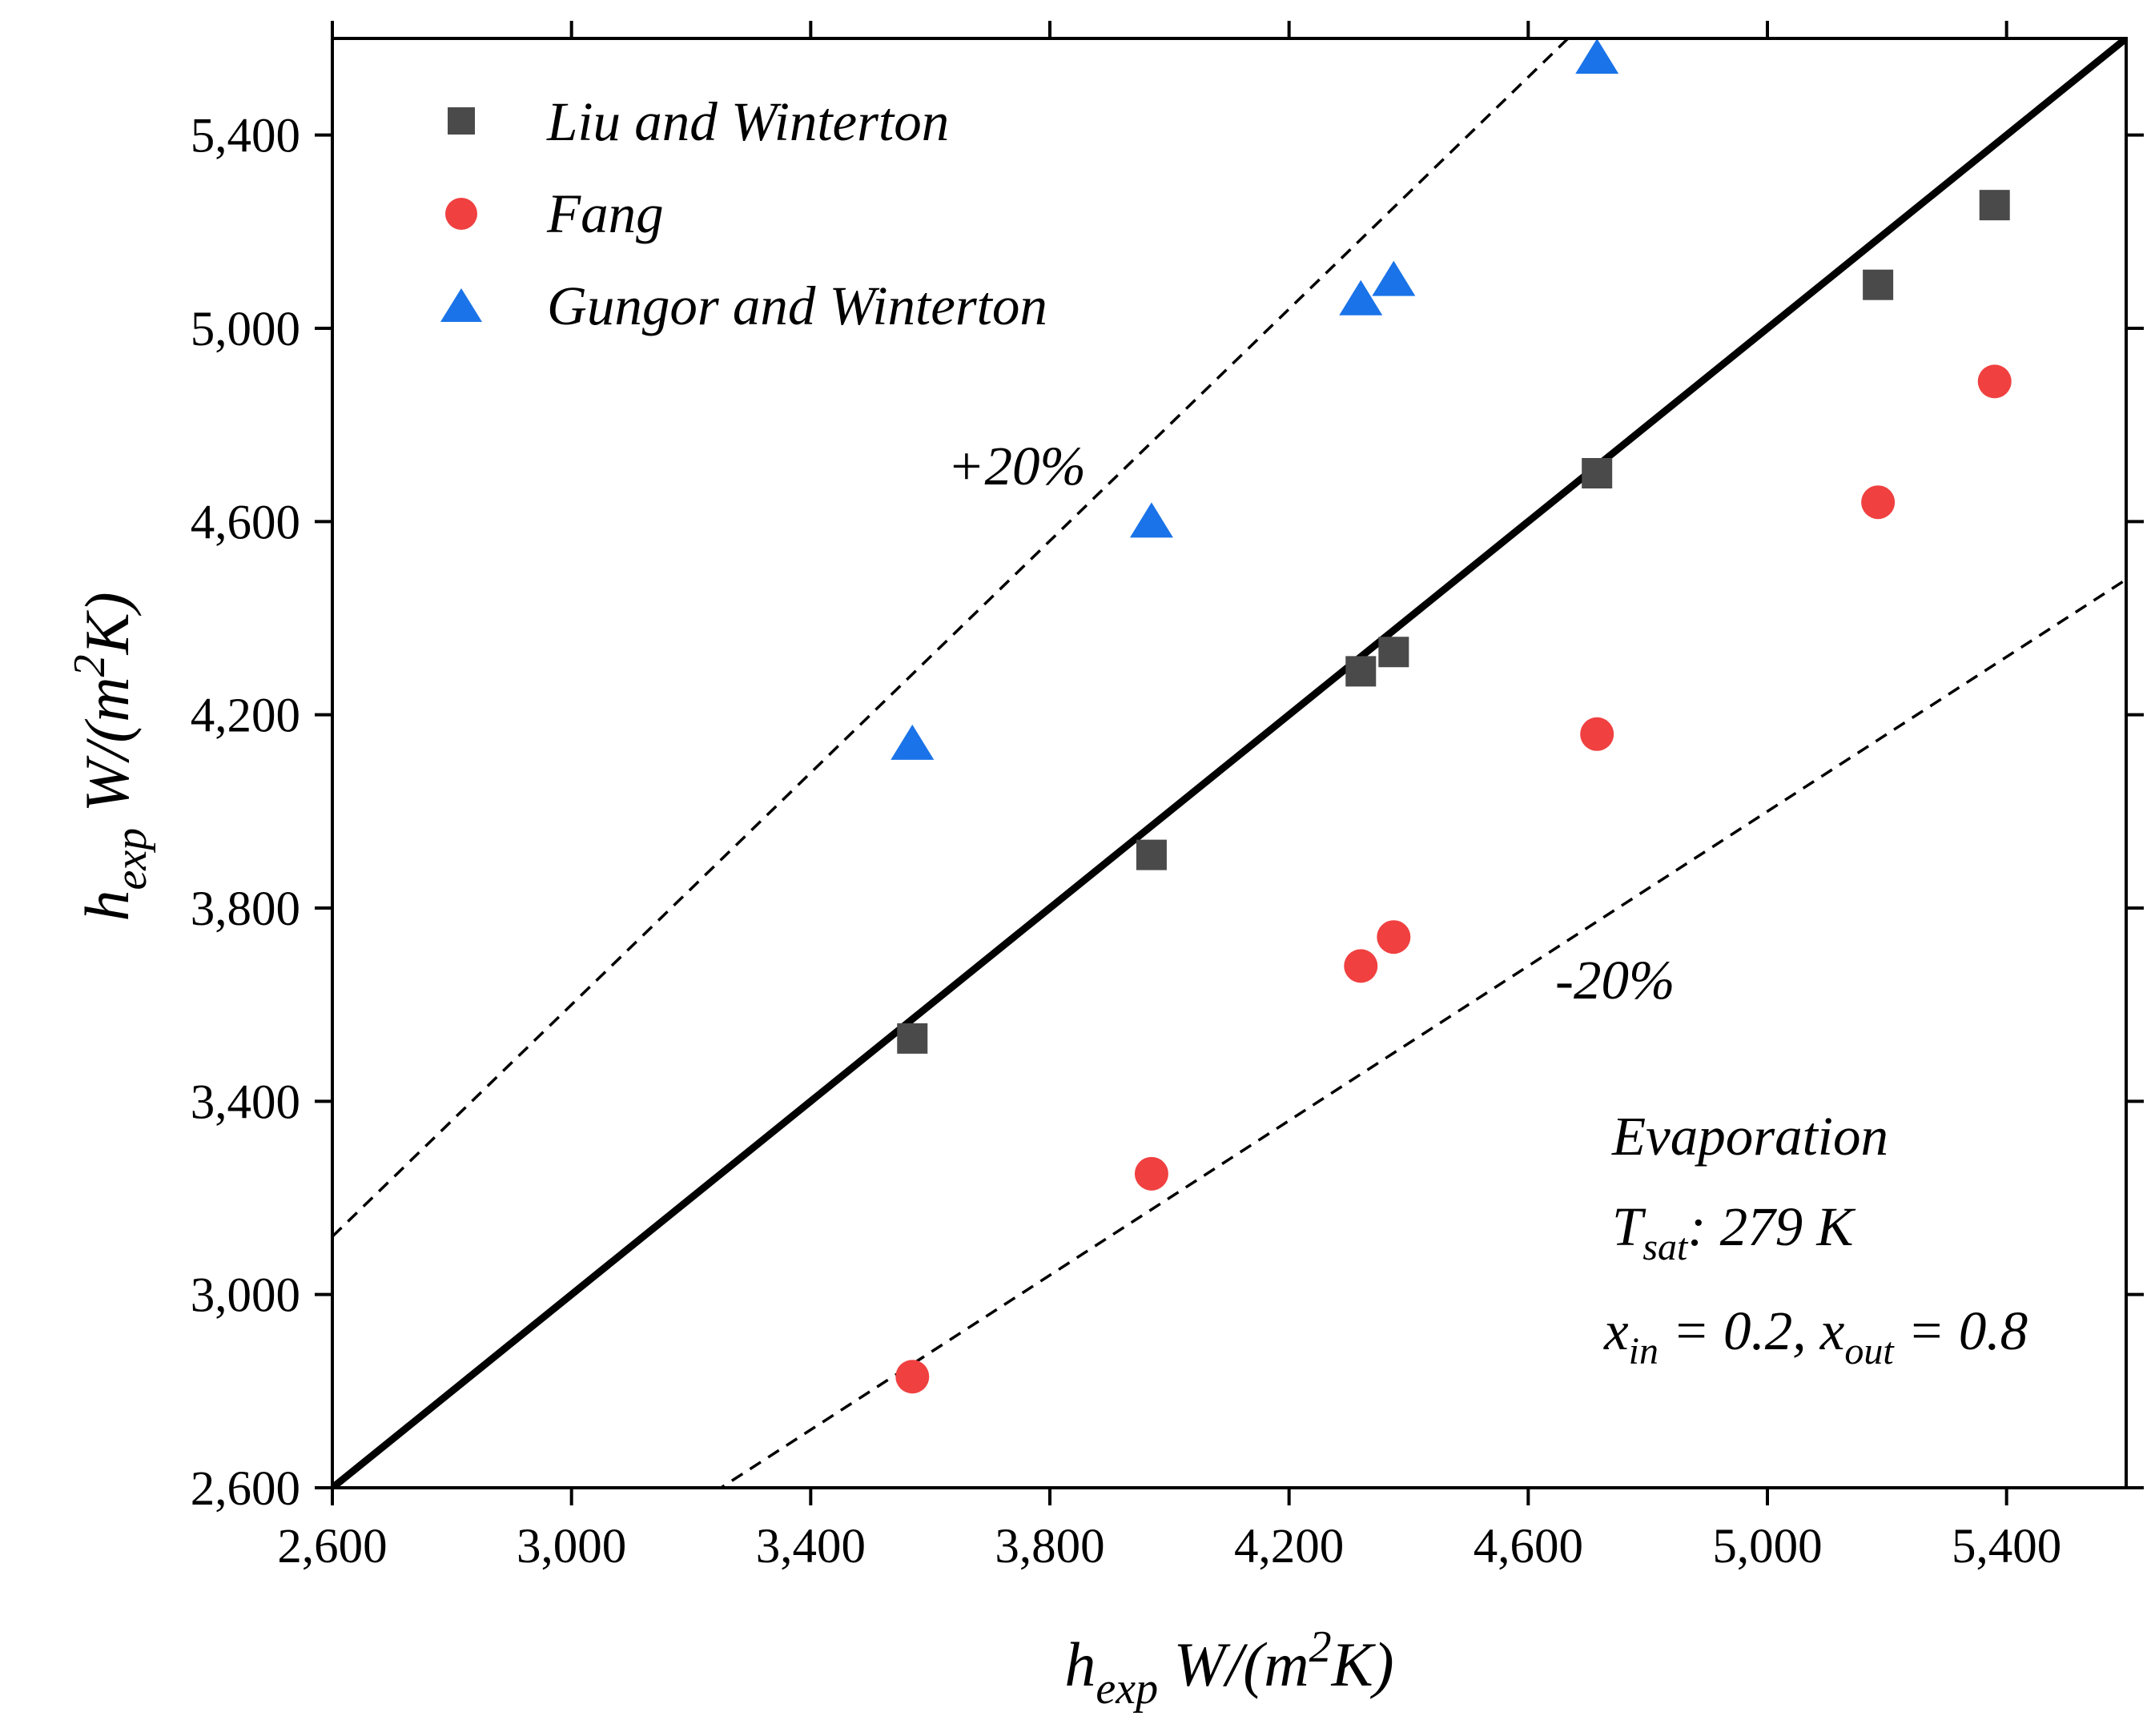  Describe the element at coordinates (1869, 1351) in the screenshot. I see `annotation-xout-sub: out` at that location.